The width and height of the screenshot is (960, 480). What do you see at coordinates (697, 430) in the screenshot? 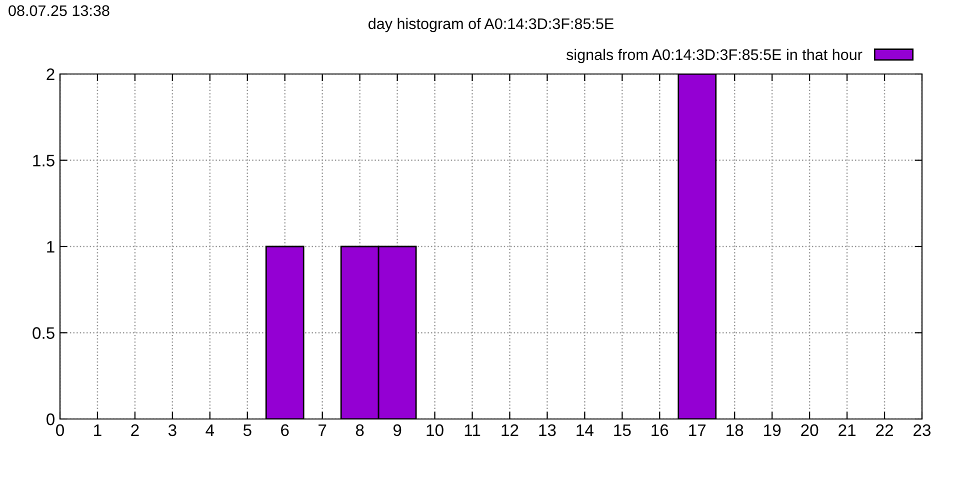
I see `x-tick-label: 17` at bounding box center [697, 430].